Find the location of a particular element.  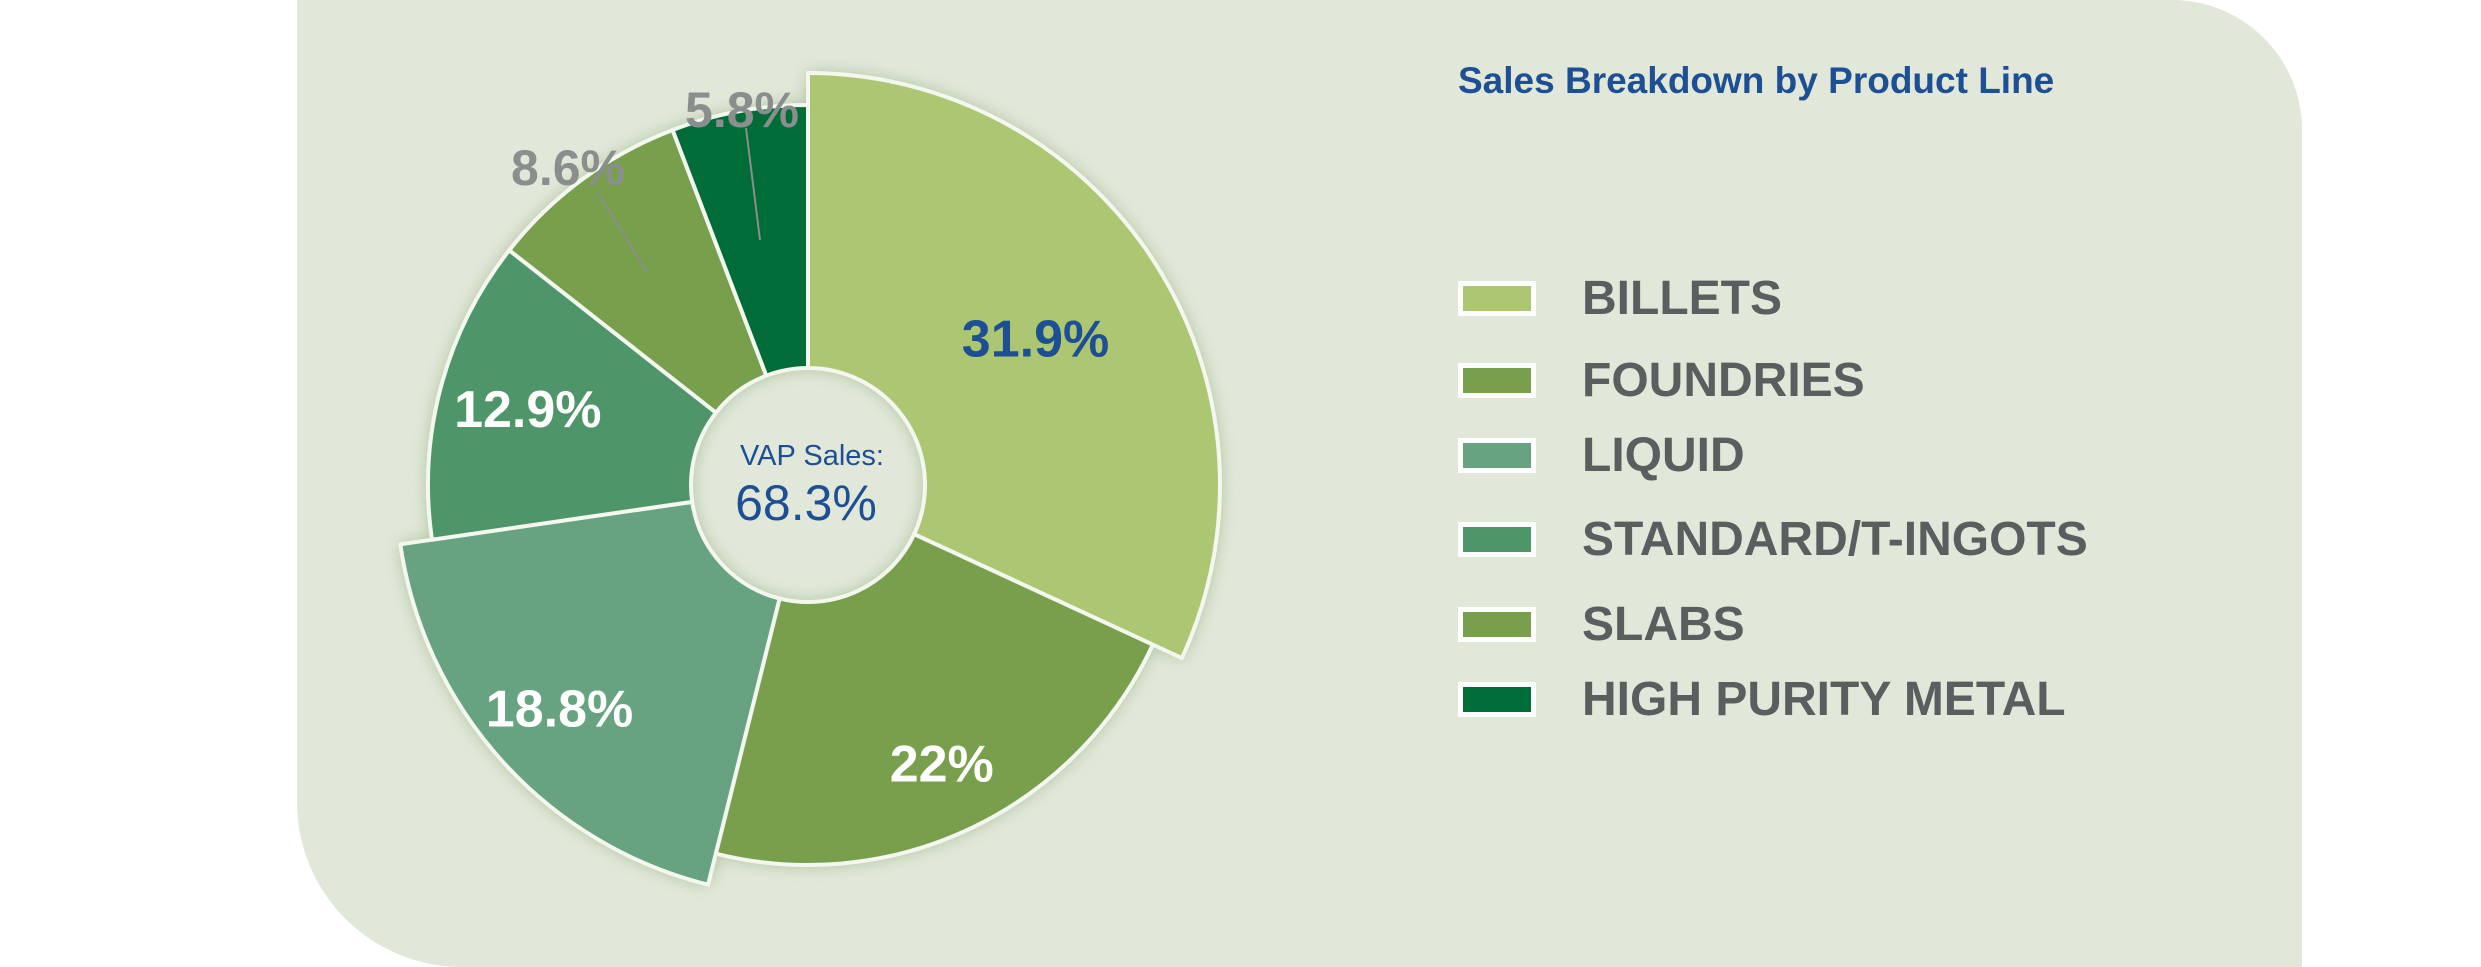

chart-title: Sales Breakdown by Product Line is located at coordinates (1756, 80).